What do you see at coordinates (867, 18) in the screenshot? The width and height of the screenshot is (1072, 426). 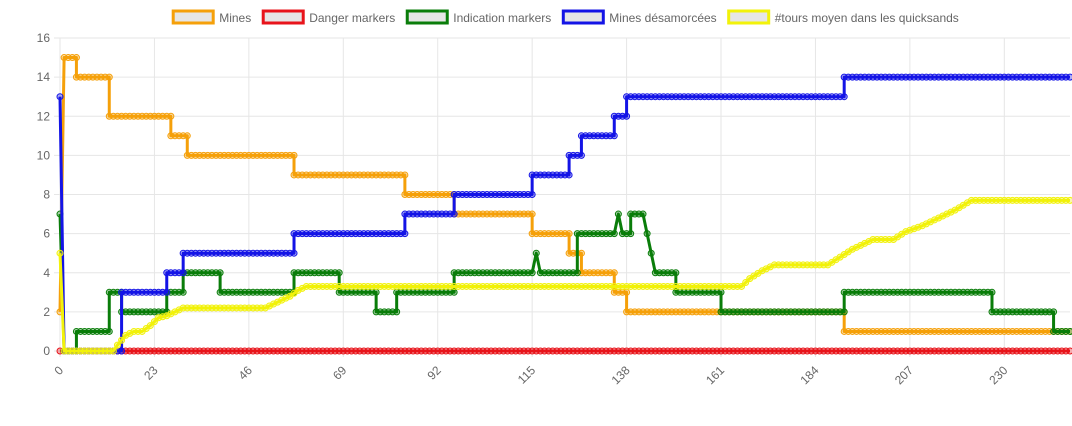 I see `legend-label: #tours moyen dans les quicksands` at bounding box center [867, 18].